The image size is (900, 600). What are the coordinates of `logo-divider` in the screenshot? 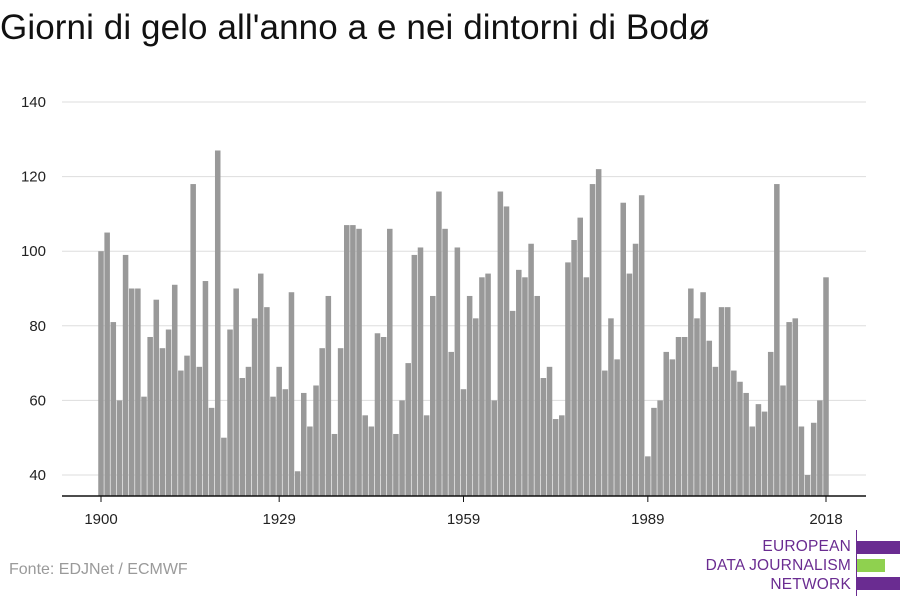 It's located at (856, 563).